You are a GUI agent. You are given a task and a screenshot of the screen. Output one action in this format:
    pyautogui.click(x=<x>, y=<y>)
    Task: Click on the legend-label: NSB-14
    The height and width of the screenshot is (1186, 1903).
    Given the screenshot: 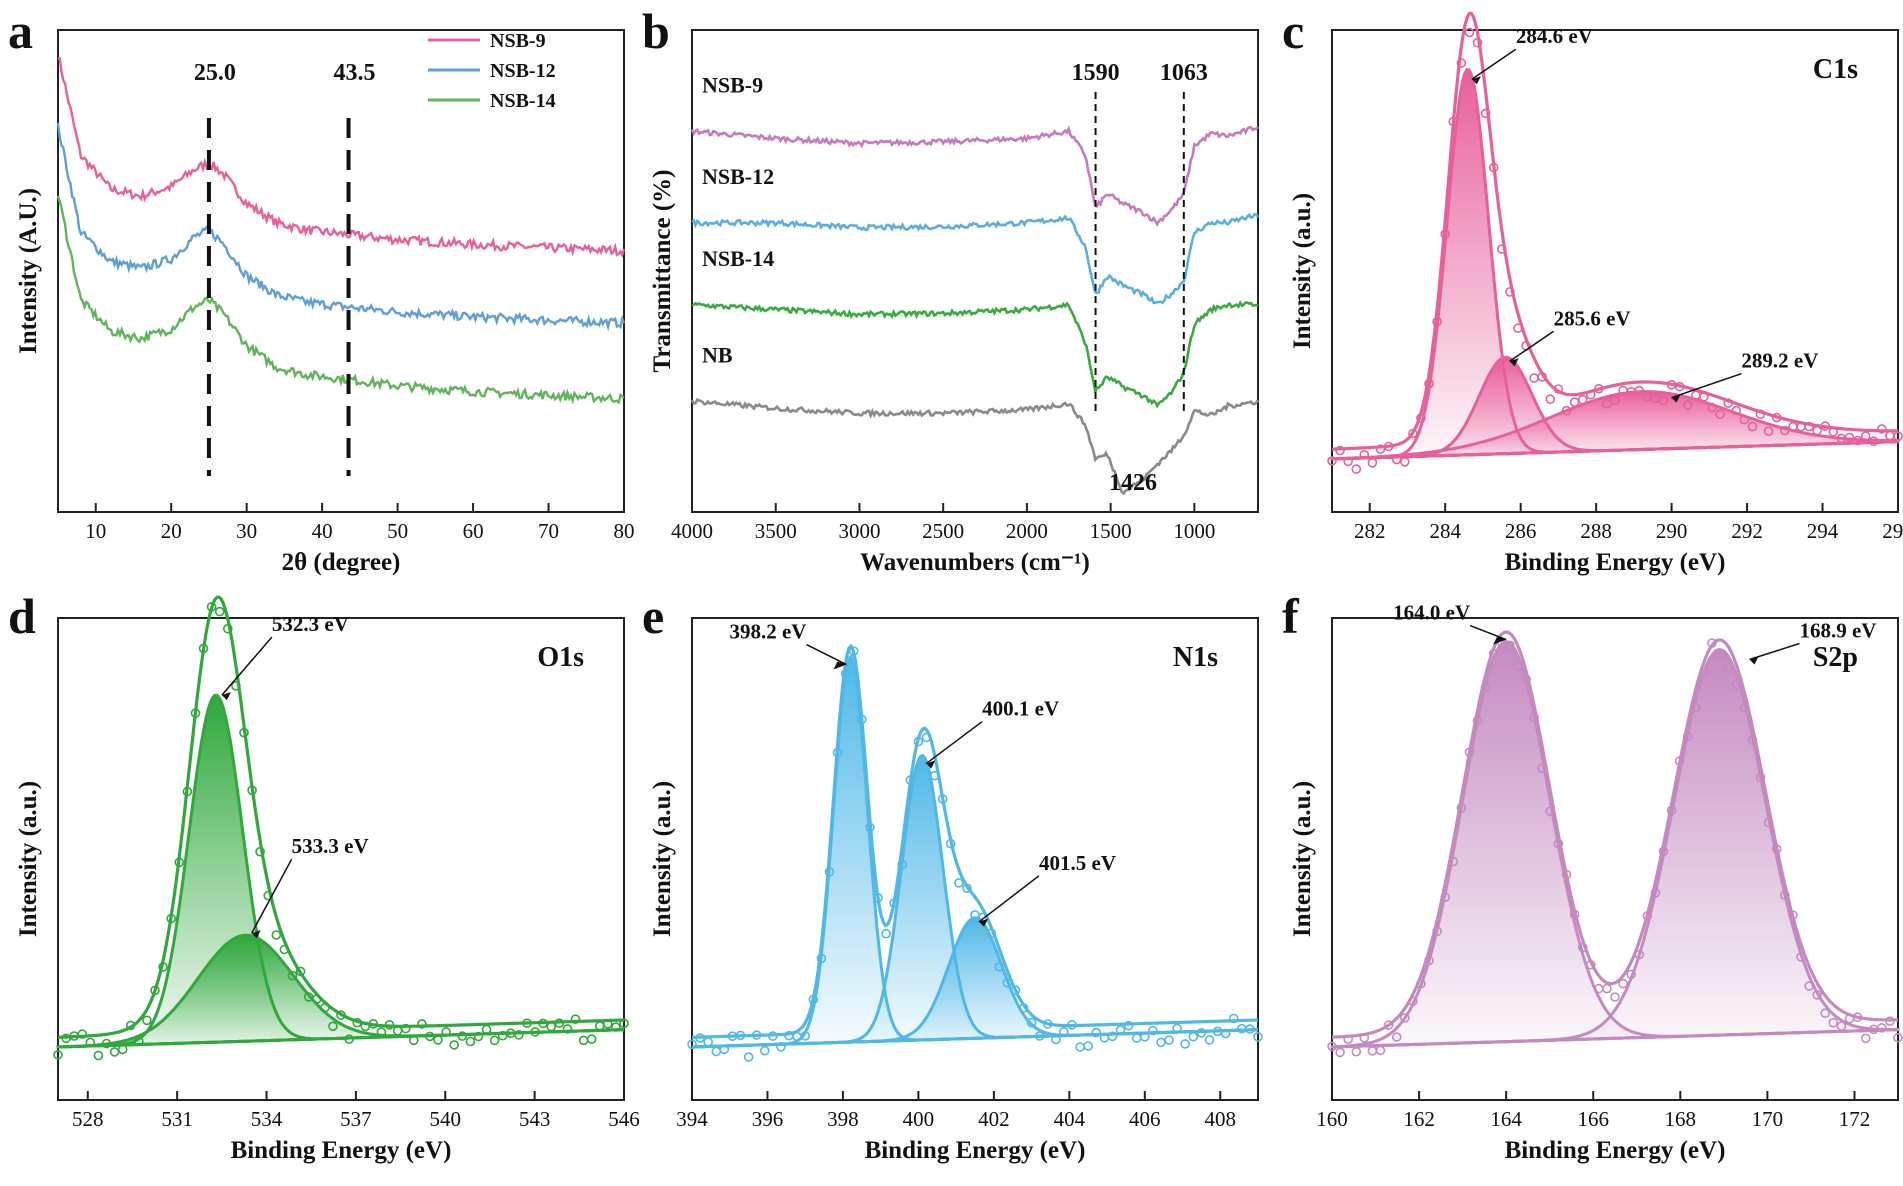 What is the action you would take?
    pyautogui.click(x=523, y=101)
    